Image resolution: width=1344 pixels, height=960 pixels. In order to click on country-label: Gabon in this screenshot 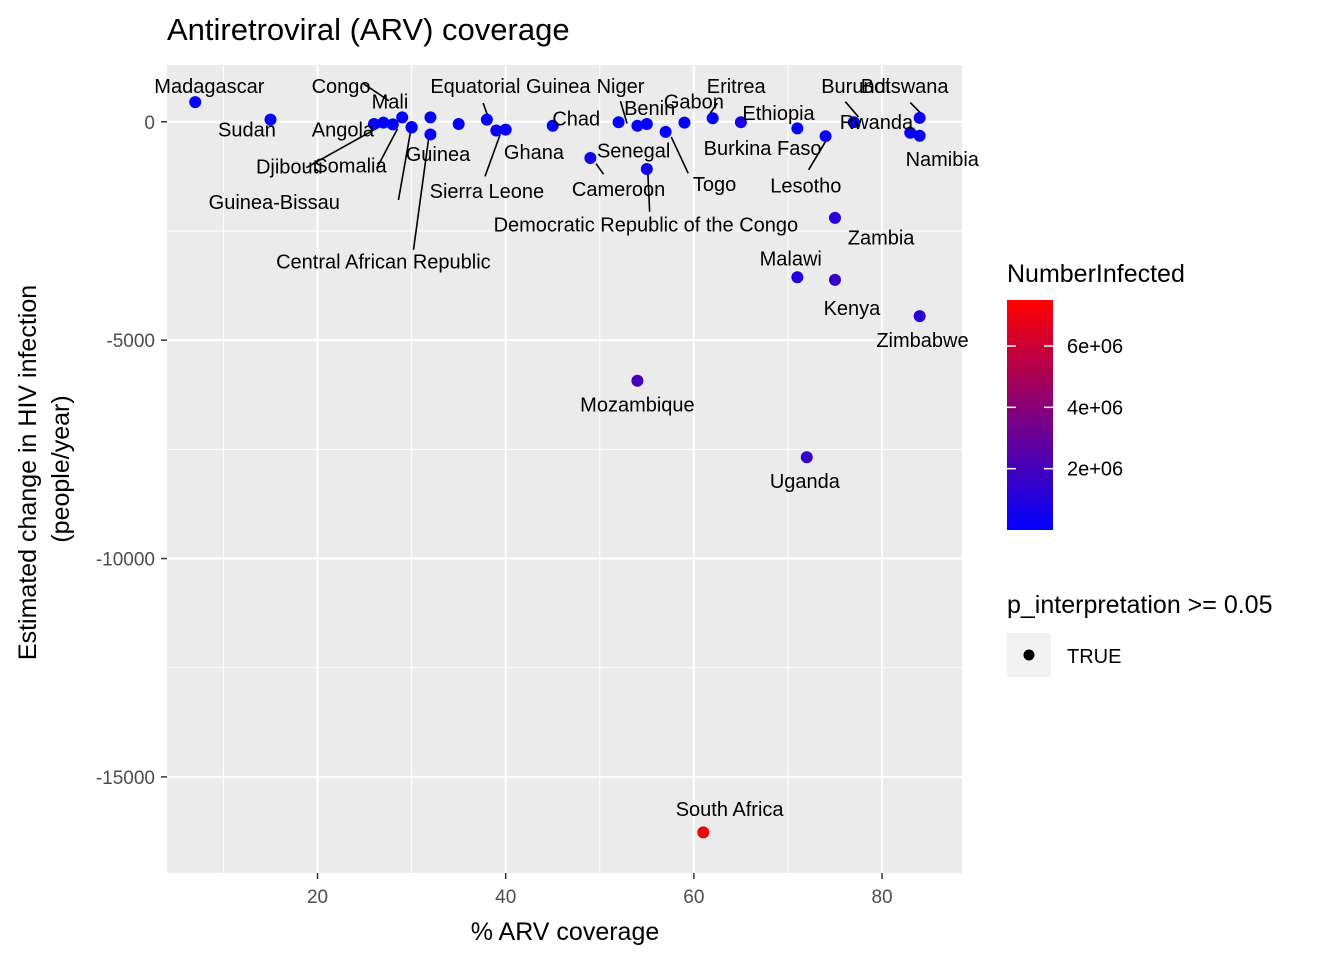, I will do `click(694, 102)`.